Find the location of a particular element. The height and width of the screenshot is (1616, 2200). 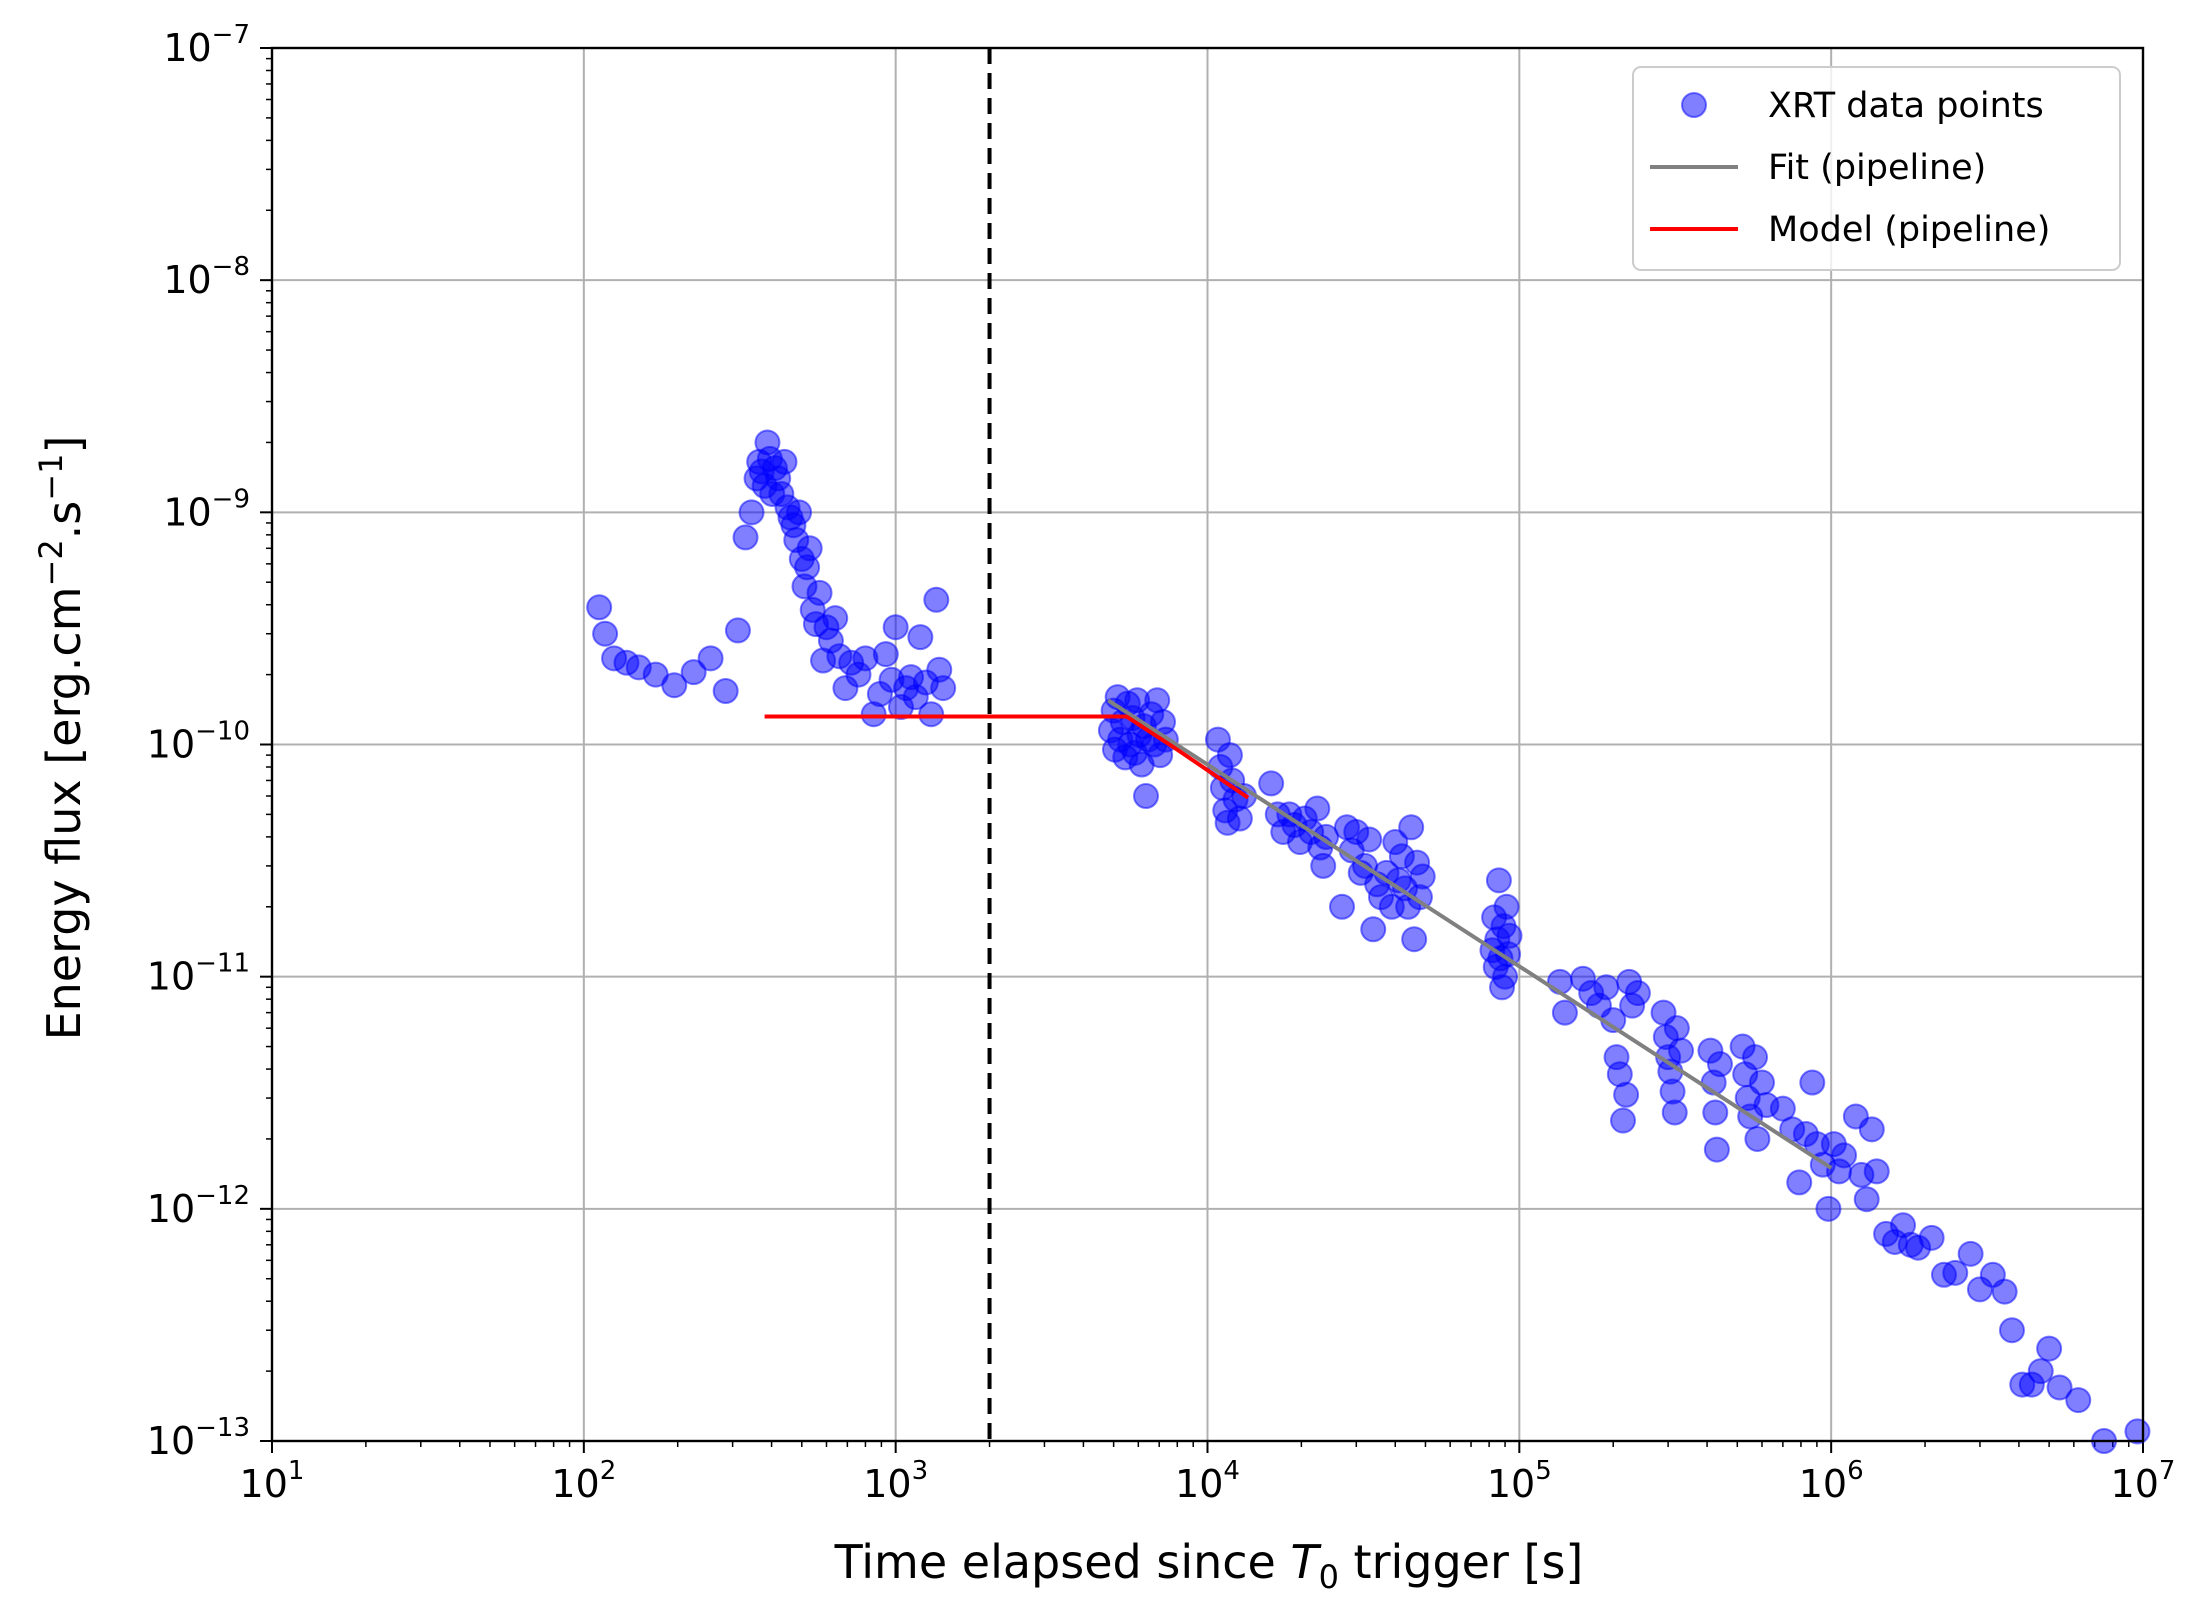

x-tick-labels: 10¹ 10² 10³ 10⁴ 10⁵ 10⁶ 10⁷ is located at coordinates (1208, 1481).